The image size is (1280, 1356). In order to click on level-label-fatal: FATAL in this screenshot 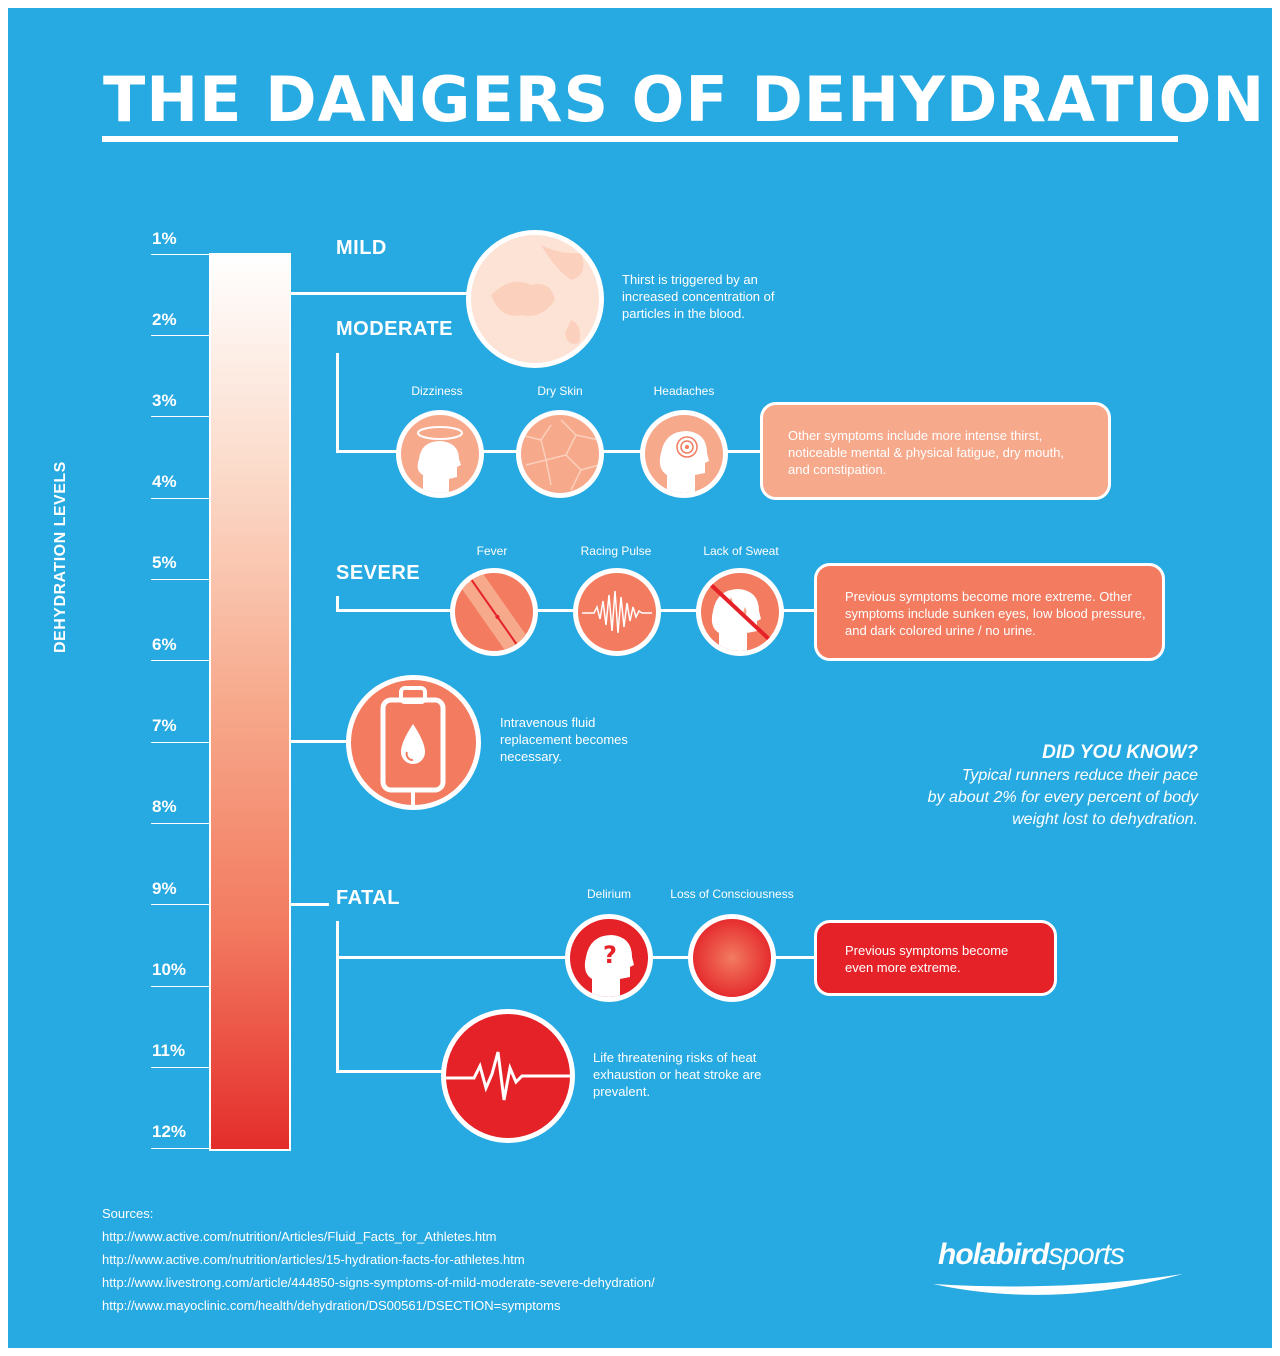, I will do `click(368, 898)`.